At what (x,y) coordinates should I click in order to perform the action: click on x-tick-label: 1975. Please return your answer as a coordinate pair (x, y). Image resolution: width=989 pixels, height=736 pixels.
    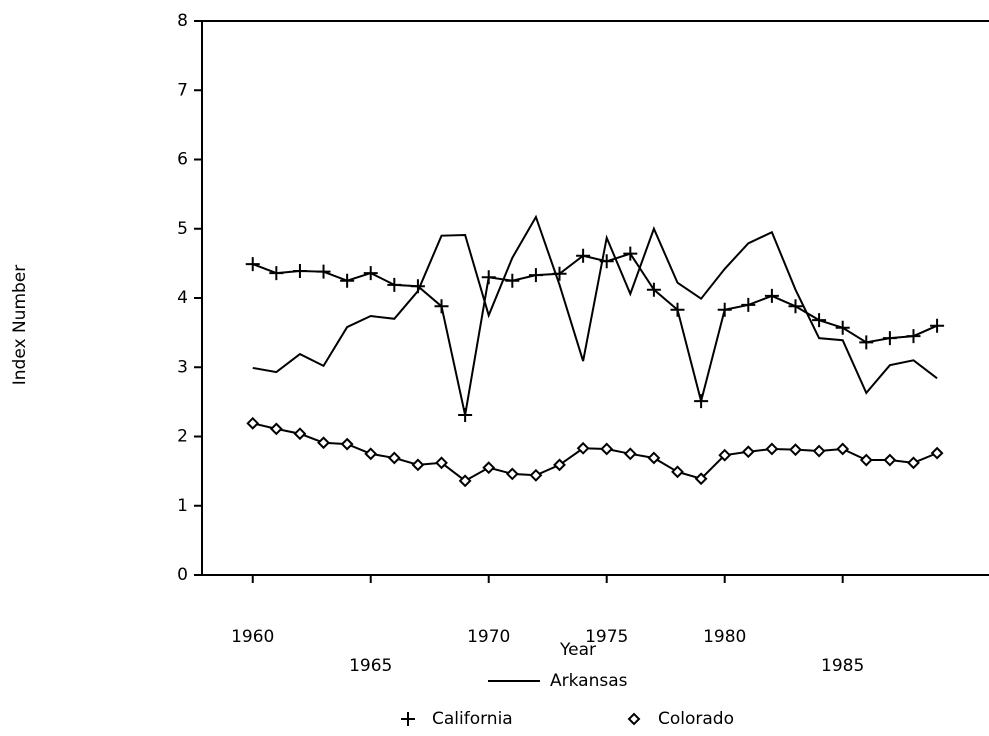
    Looking at the image, I should click on (606, 637).